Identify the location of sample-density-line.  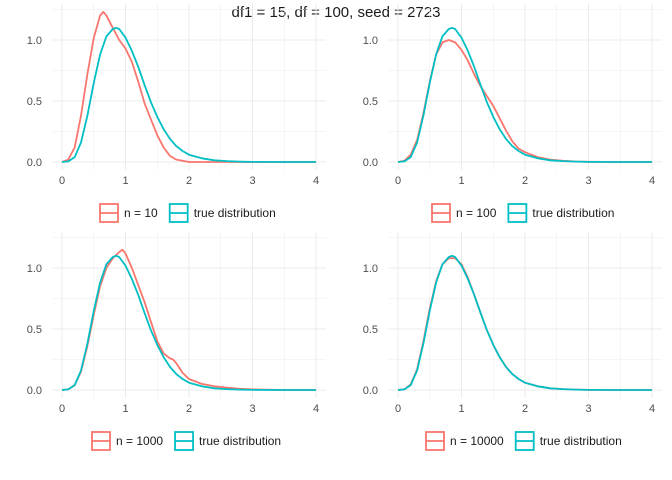
(188, 87).